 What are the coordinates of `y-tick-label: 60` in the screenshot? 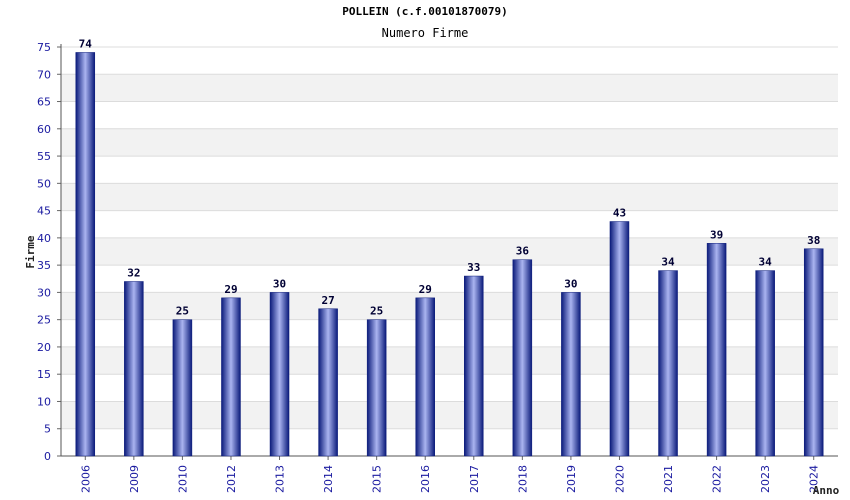 It's located at (44, 129).